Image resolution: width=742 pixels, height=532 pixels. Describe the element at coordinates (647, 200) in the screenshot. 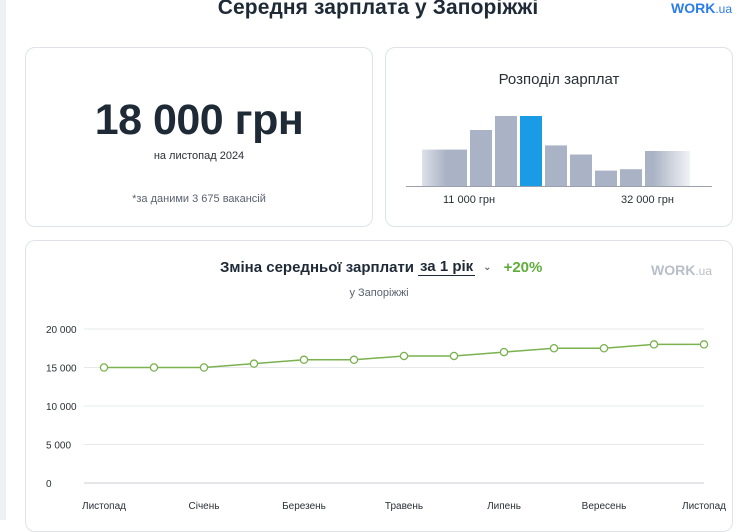

I see `distribution-high-label: 32 000 грн` at that location.